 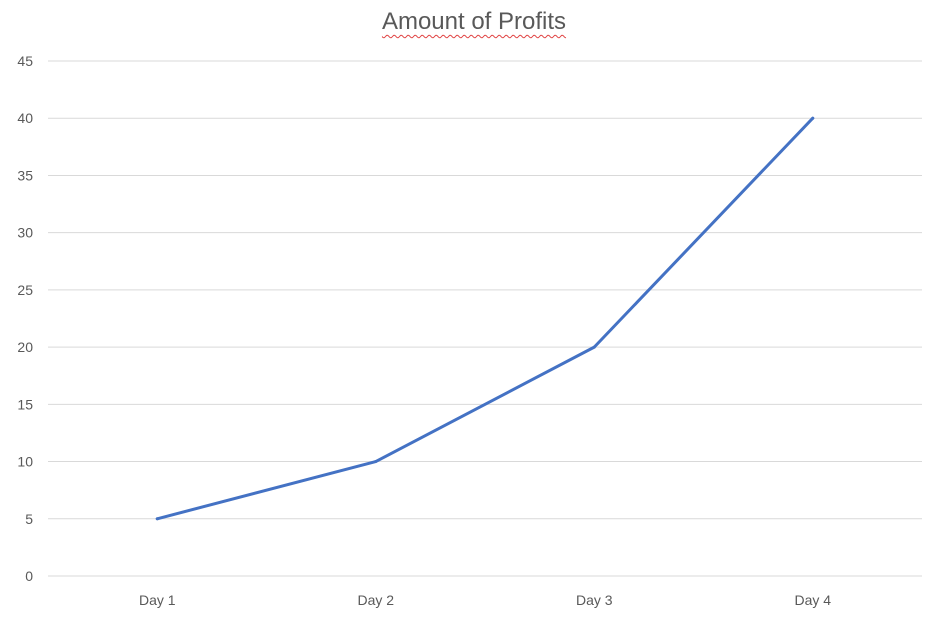 I want to click on y-tick-label: 0, so click(x=29, y=576).